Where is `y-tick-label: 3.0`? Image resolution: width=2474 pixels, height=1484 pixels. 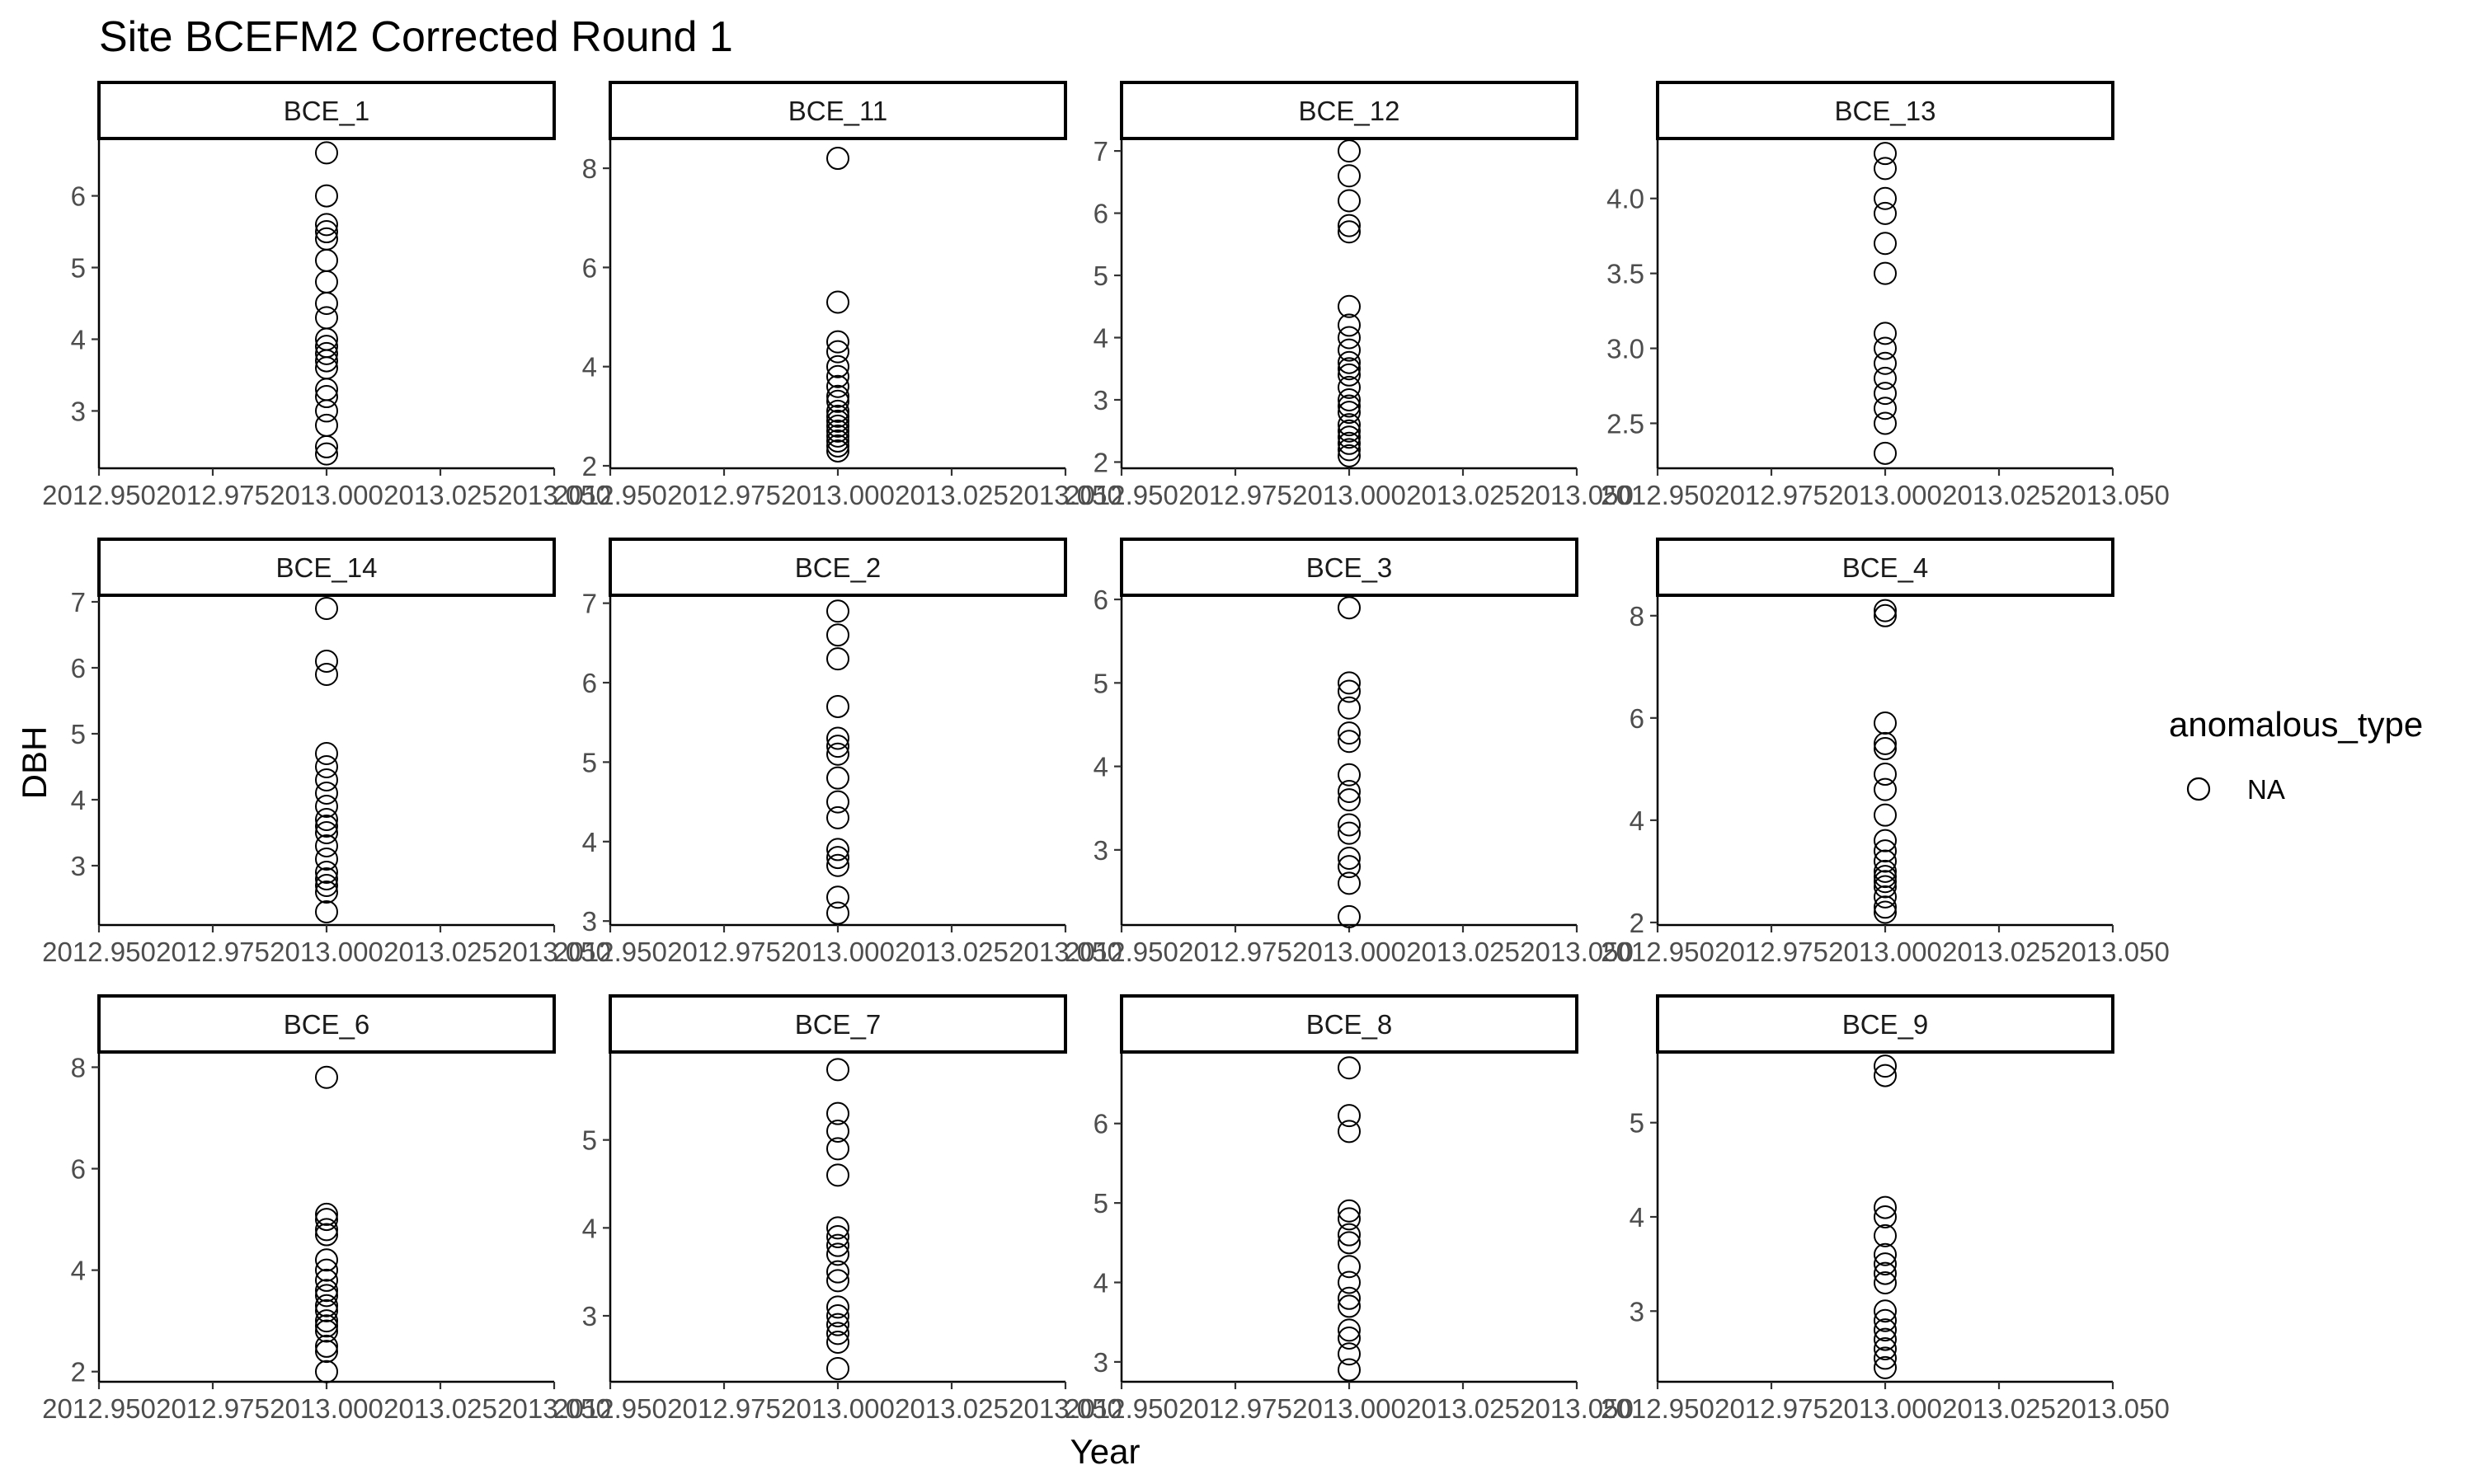
y-tick-label: 3.0 is located at coordinates (1625, 349).